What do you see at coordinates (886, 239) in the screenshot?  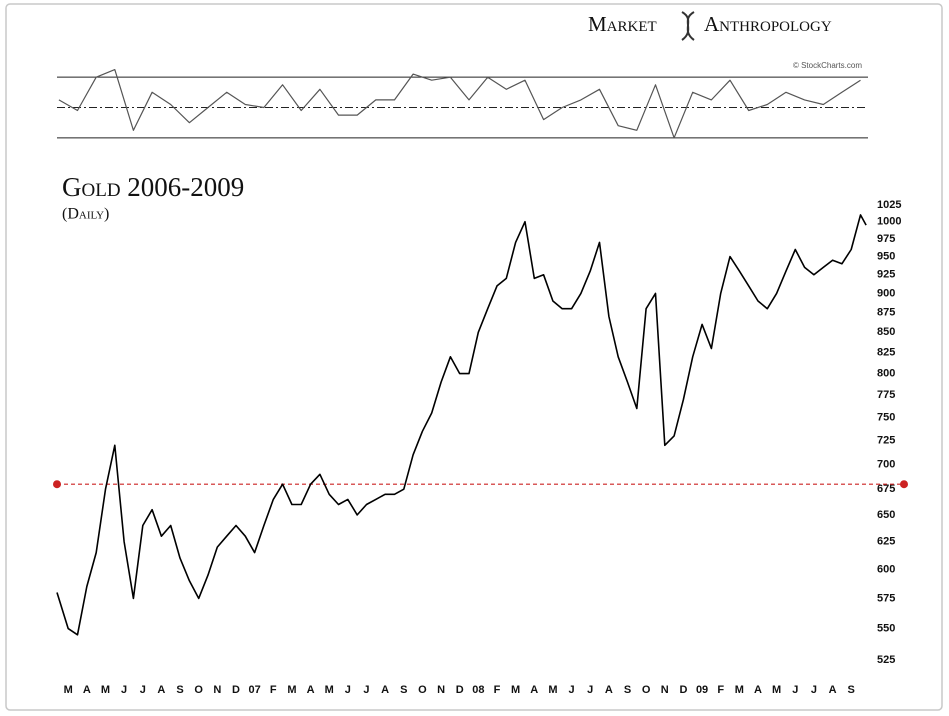 I see `y-tick-label: 975` at bounding box center [886, 239].